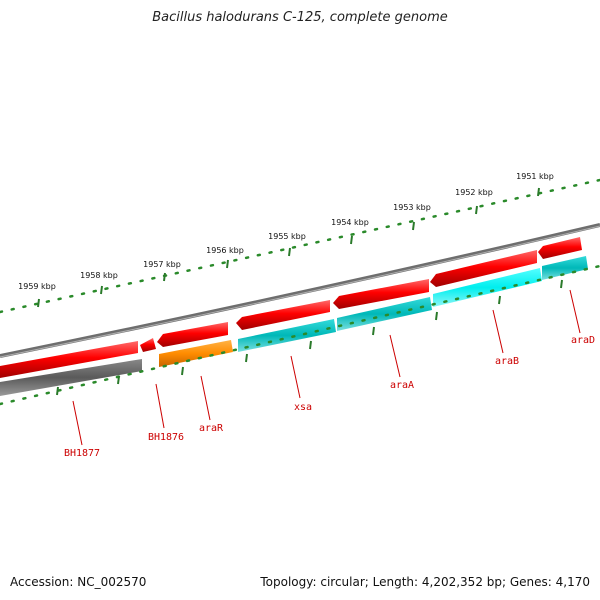 The width and height of the screenshot is (600, 600). What do you see at coordinates (287, 236) in the screenshot?
I see `ruler-label: 1955 kbp` at bounding box center [287, 236].